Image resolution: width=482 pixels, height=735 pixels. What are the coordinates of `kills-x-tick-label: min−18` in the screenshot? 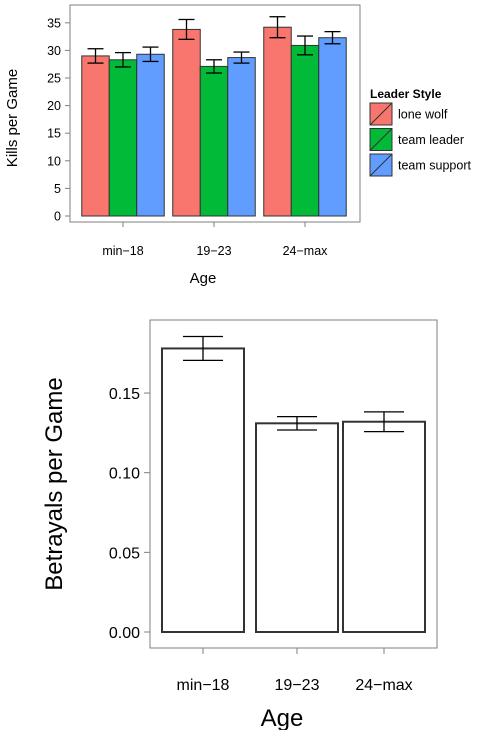 It's located at (122, 251).